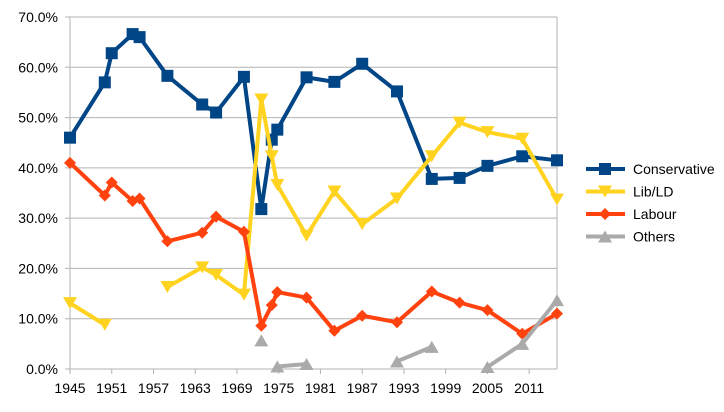 Image resolution: width=724 pixels, height=412 pixels. I want to click on legend-label: Others, so click(654, 237).